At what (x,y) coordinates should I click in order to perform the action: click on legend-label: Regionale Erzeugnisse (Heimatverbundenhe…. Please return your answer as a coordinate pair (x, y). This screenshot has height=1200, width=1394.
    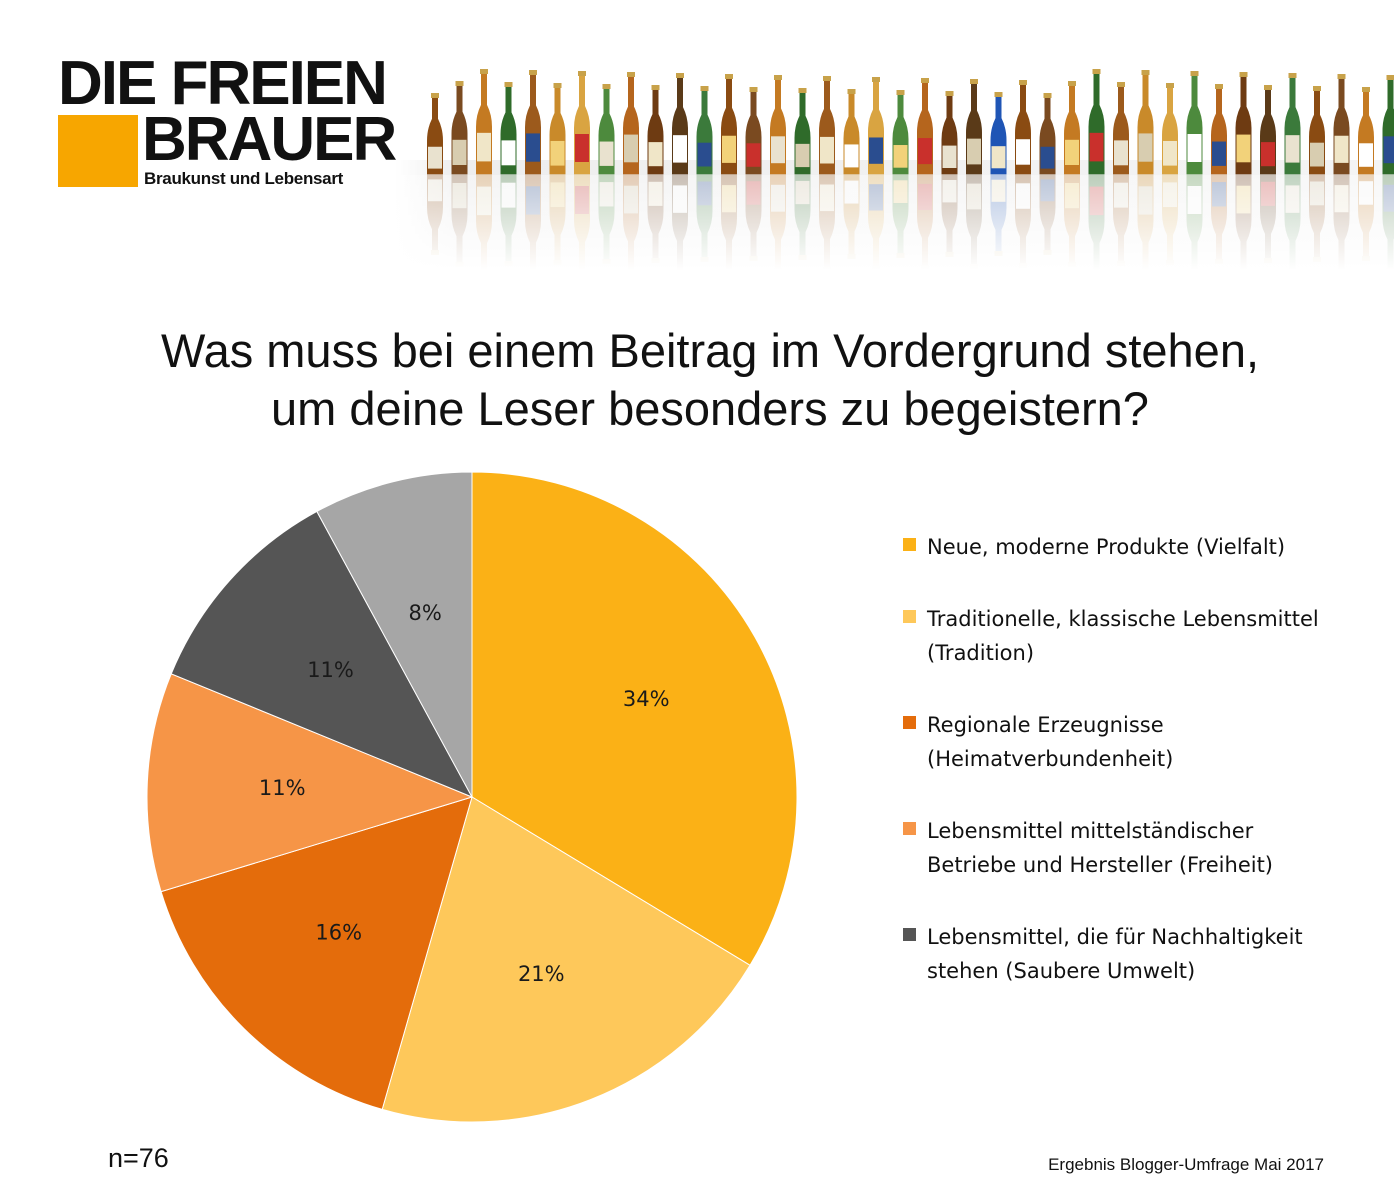
    Looking at the image, I should click on (1050, 742).